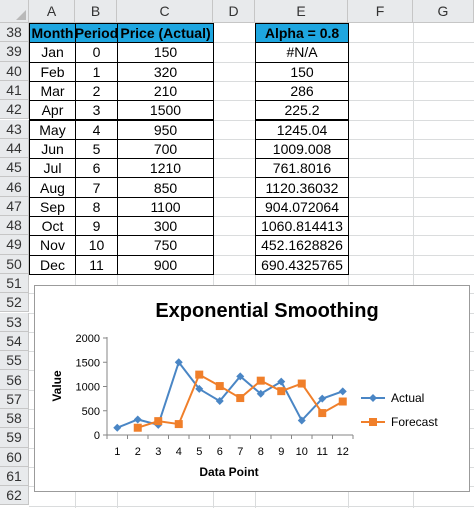  I want to click on column-header-g: G, so click(443, 11).